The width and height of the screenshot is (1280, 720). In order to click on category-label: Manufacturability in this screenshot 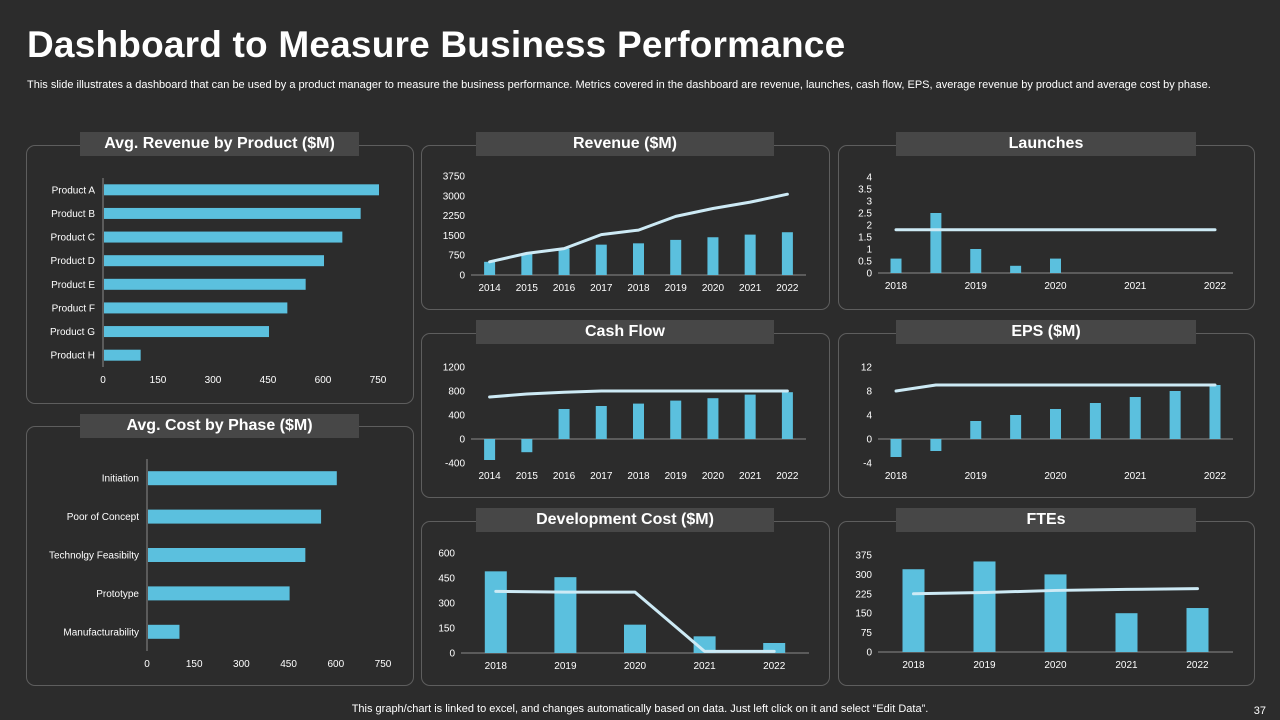, I will do `click(101, 632)`.